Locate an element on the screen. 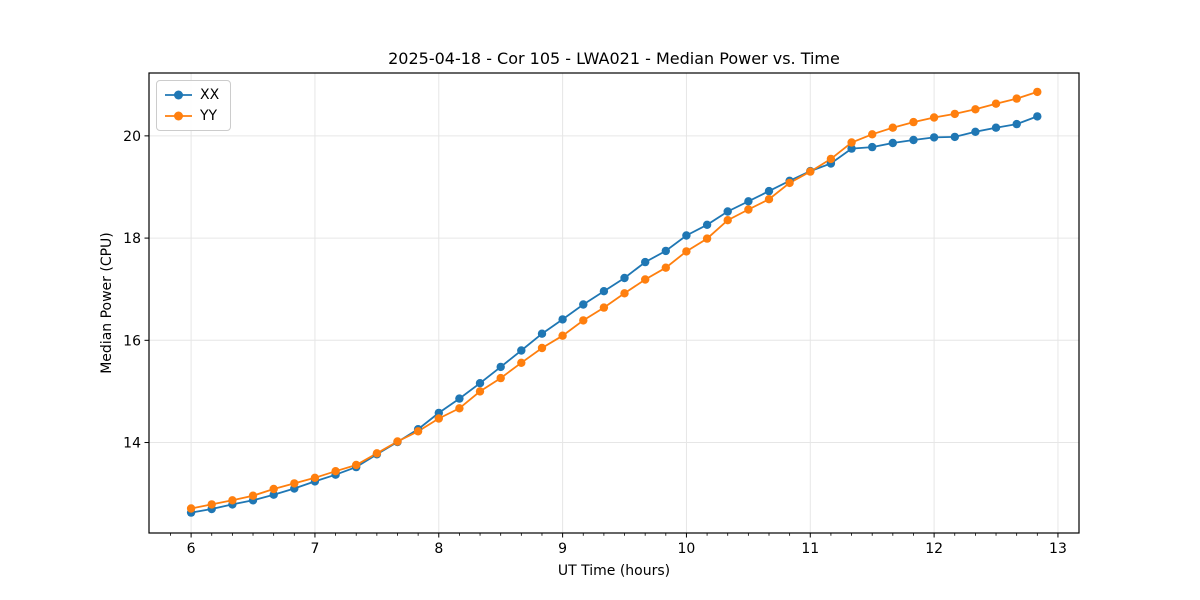  y-tick-label: 16 is located at coordinates (132, 341).